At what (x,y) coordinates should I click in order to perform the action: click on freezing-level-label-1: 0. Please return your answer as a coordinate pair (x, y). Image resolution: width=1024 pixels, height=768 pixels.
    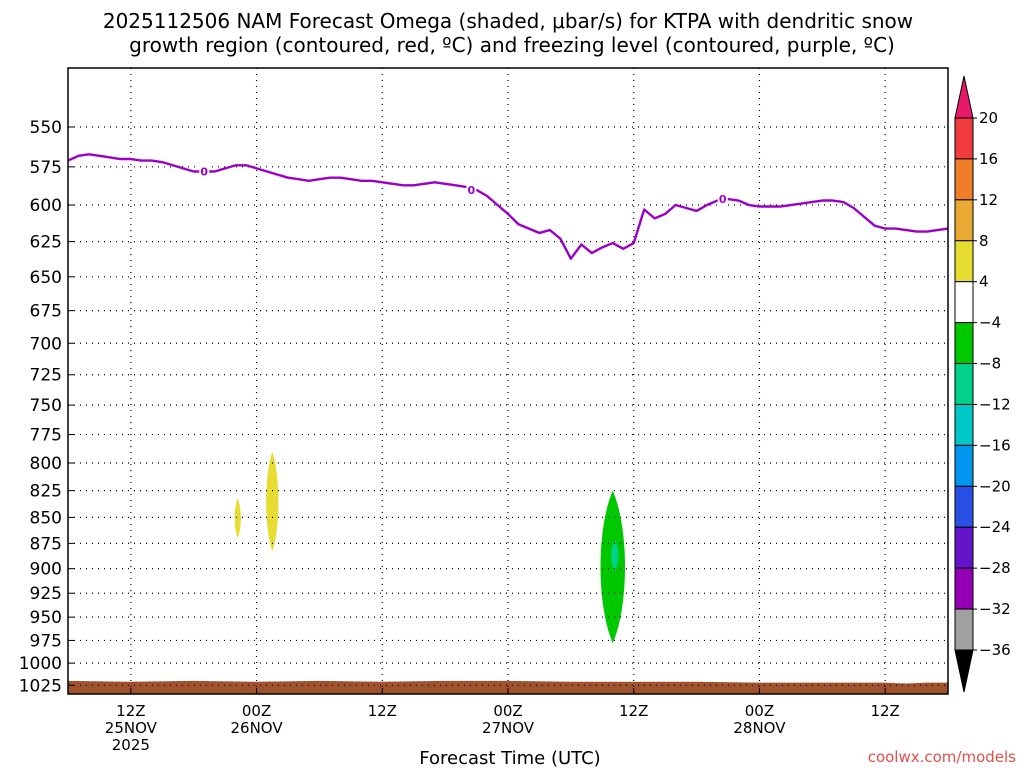
    Looking at the image, I should click on (472, 190).